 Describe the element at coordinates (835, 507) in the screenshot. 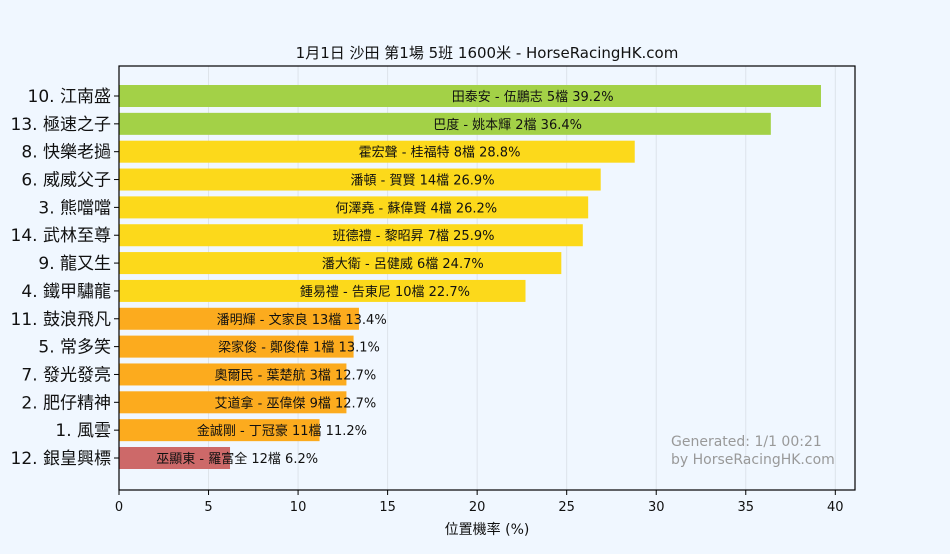

I see `x-tick-label: 40` at that location.